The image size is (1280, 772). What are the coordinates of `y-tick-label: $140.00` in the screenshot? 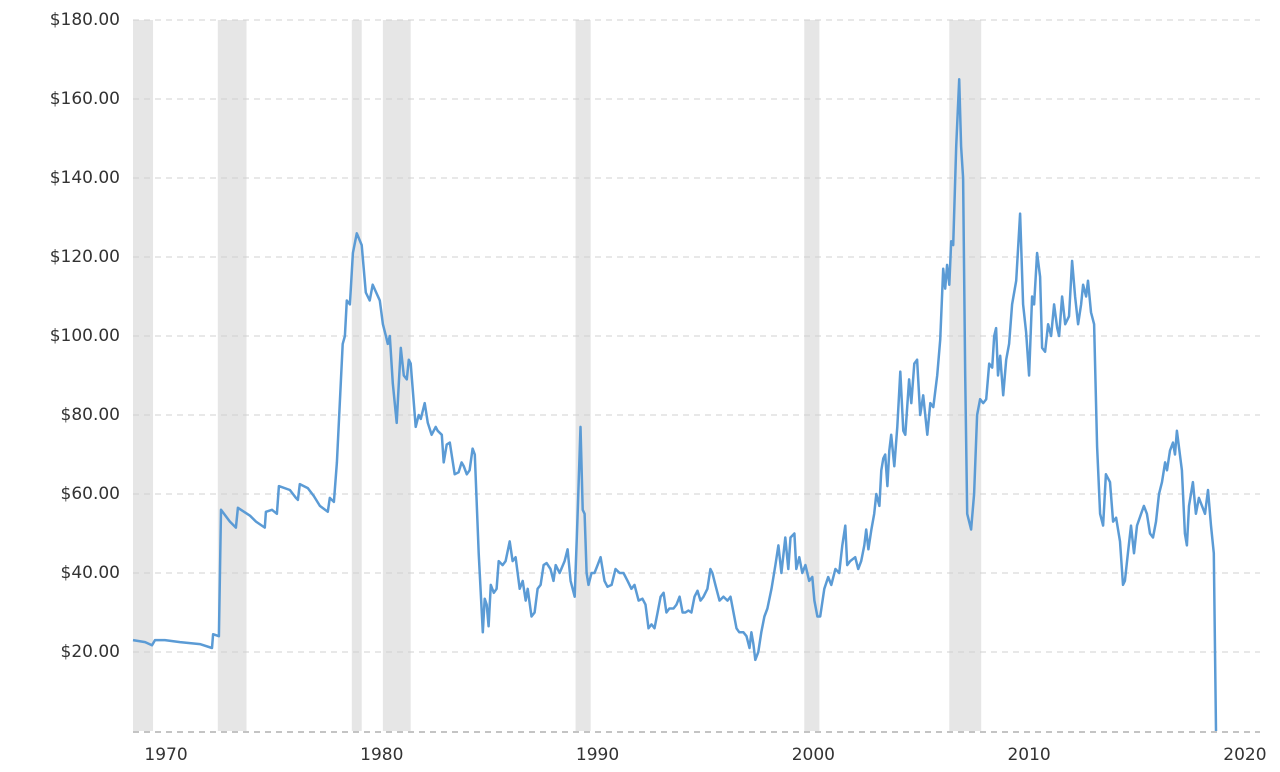 It's located at (85, 178).